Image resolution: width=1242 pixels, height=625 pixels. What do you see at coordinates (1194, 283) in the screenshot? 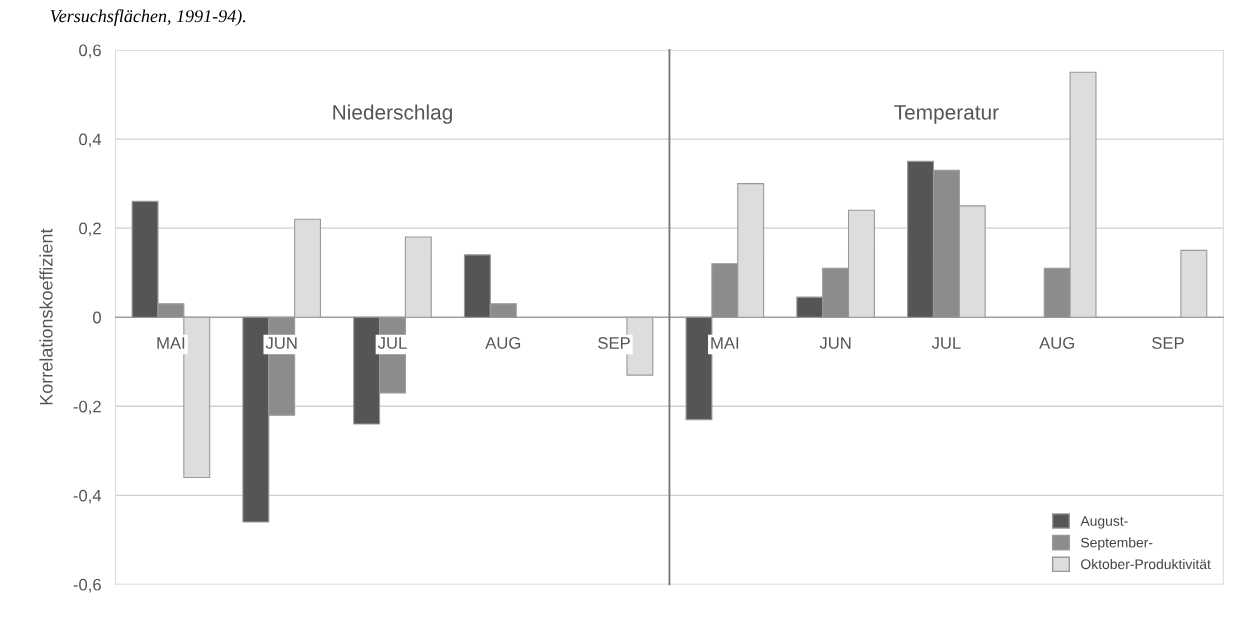
I see `bar` at bounding box center [1194, 283].